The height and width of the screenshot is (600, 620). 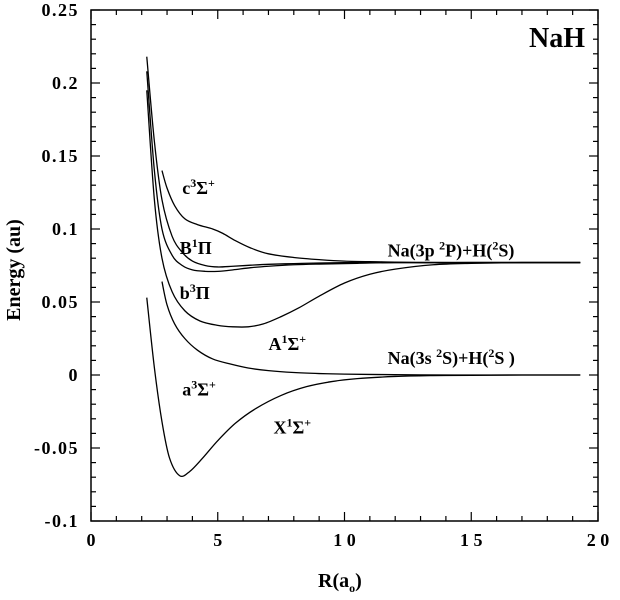 I want to click on y-tick-label: -0.05, so click(x=56, y=448).